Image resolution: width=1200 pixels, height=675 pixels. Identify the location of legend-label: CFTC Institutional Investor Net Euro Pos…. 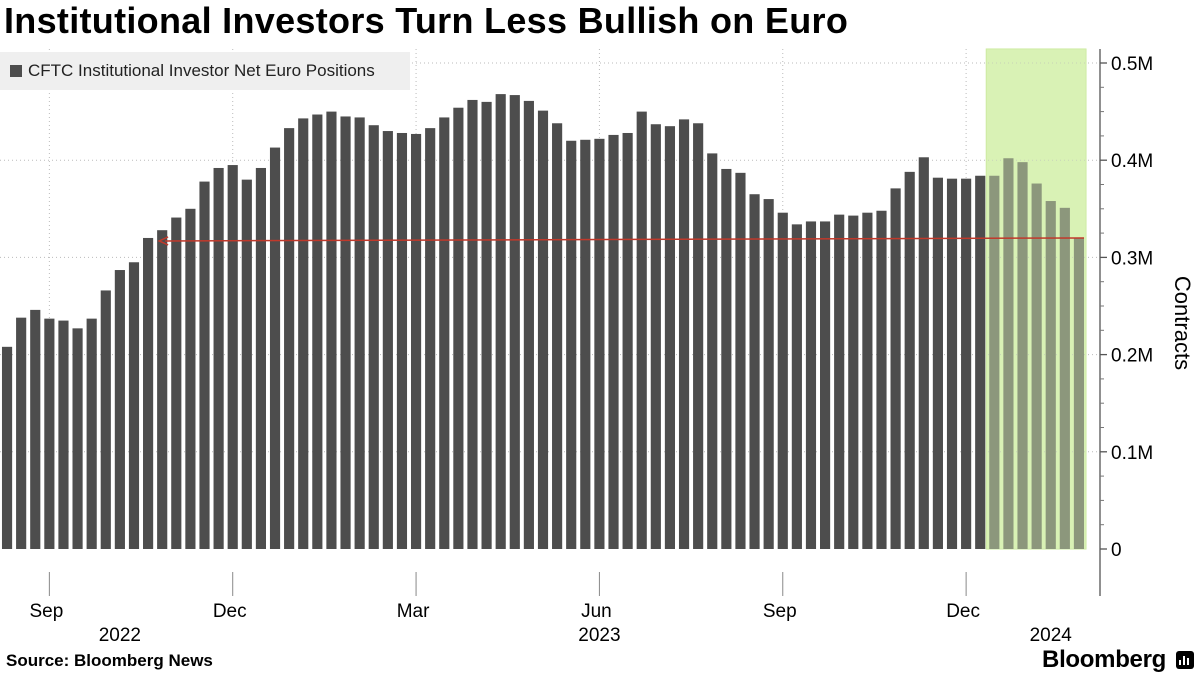
(201, 70).